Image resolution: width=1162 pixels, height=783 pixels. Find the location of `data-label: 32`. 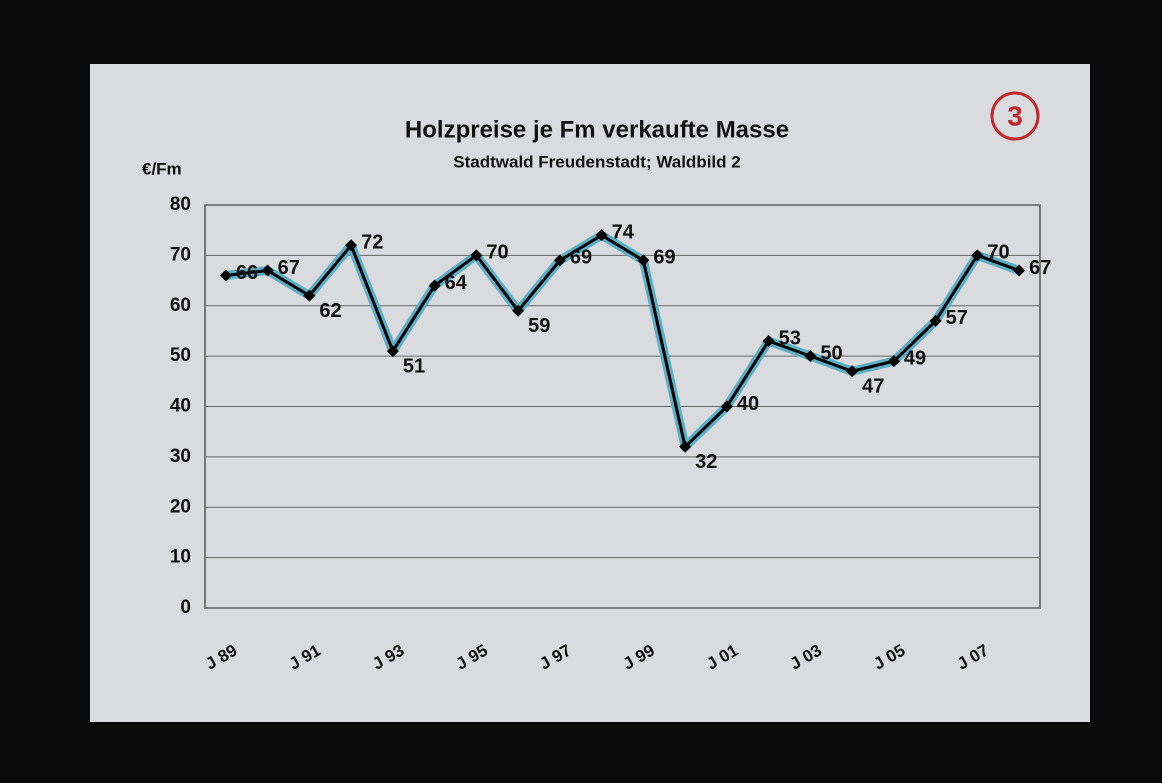

data-label: 32 is located at coordinates (706, 462).